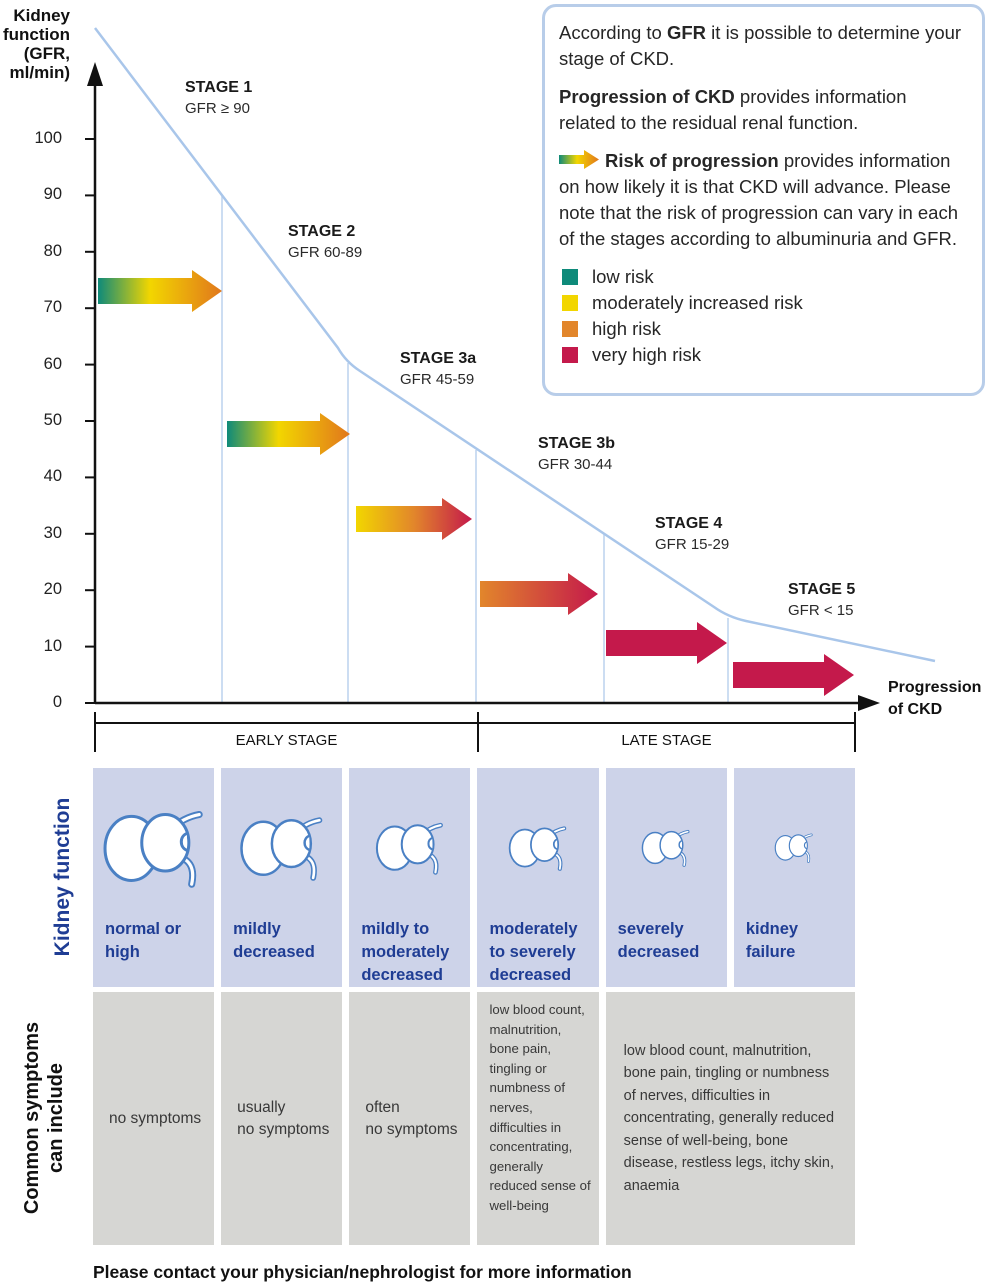 Image resolution: width=989 pixels, height=1288 pixels. I want to click on kidney-function-cell-stage-2: mildly decreased, so click(282, 877).